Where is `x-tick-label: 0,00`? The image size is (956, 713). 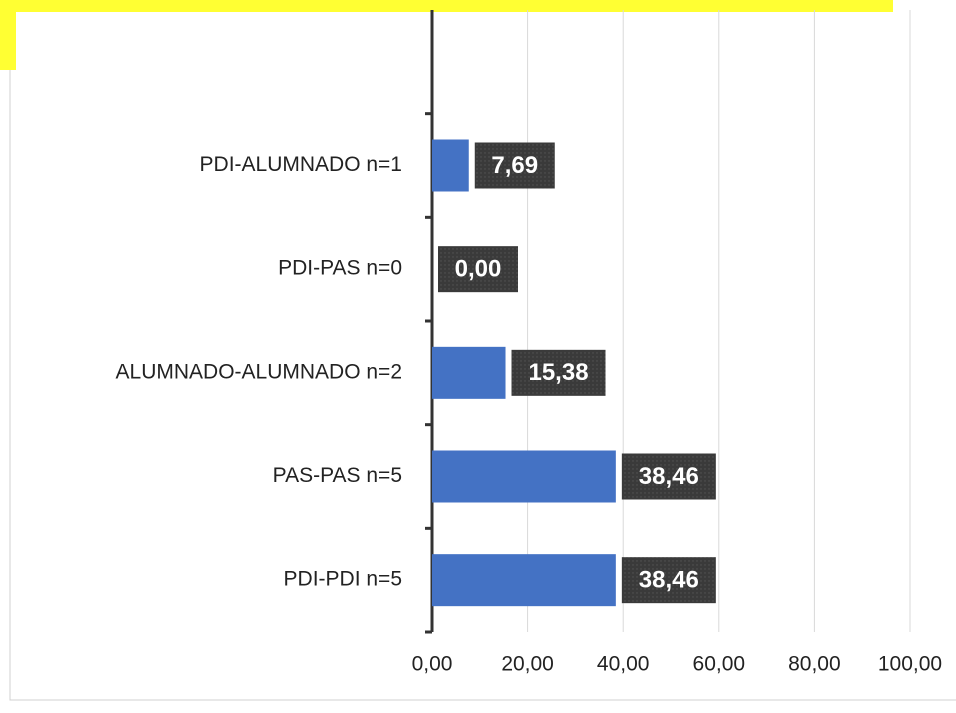 x-tick-label: 0,00 is located at coordinates (432, 664).